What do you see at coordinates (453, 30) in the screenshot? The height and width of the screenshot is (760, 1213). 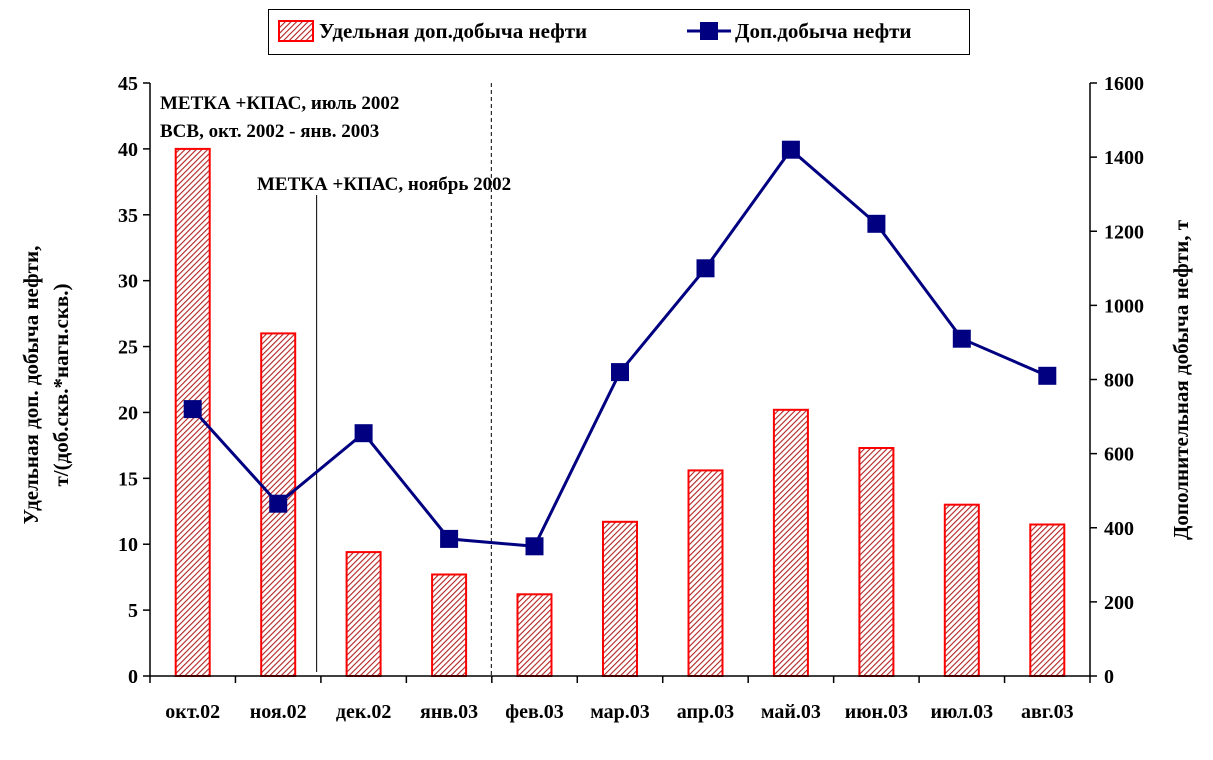 I see `legend-label-bars: Удельная доп.добыча нефти` at bounding box center [453, 30].